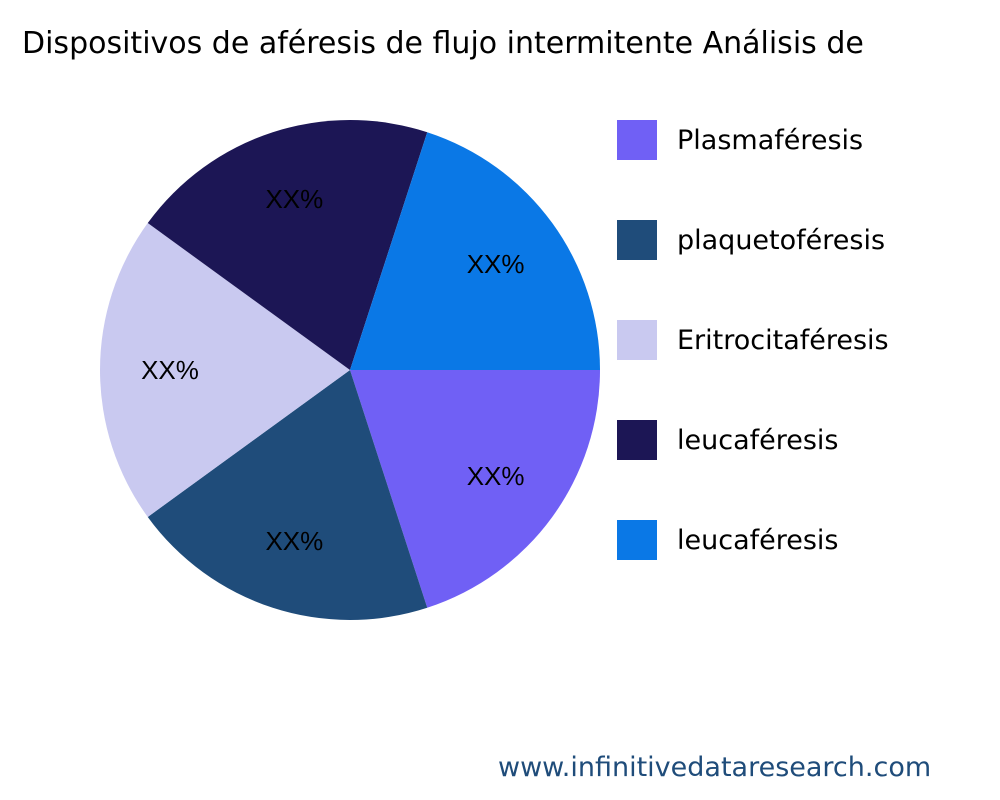 The width and height of the screenshot is (1000, 800). I want to click on legend-item: Plasmaféresis, so click(740, 140).